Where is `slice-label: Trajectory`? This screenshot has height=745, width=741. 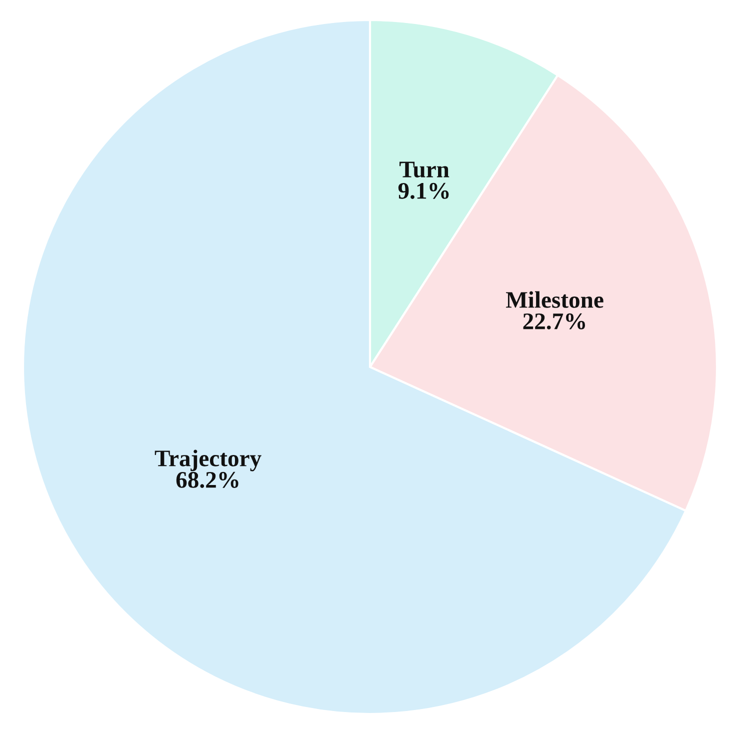
slice-label: Trajectory is located at coordinates (208, 461).